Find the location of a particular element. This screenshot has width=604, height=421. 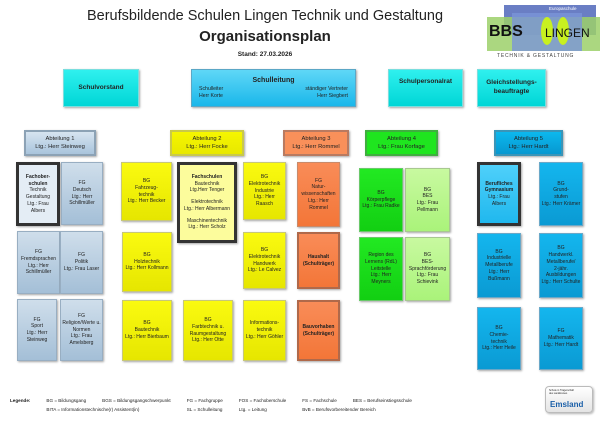

card-line: Religion/Werte u. is located at coordinates (81, 322).